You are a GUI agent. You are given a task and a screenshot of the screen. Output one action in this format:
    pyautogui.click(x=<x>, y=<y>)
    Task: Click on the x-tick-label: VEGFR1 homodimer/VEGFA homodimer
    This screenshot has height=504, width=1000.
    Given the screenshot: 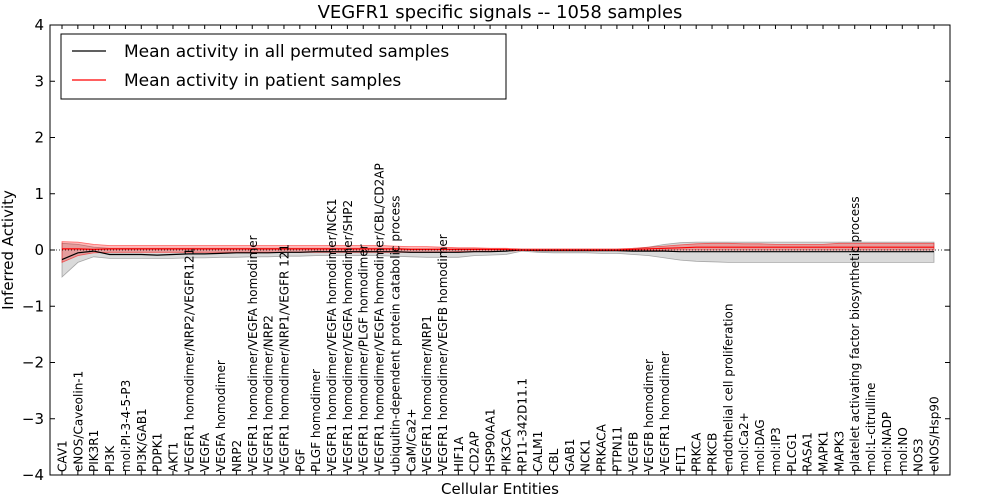 What is the action you would take?
    pyautogui.click(x=253, y=353)
    